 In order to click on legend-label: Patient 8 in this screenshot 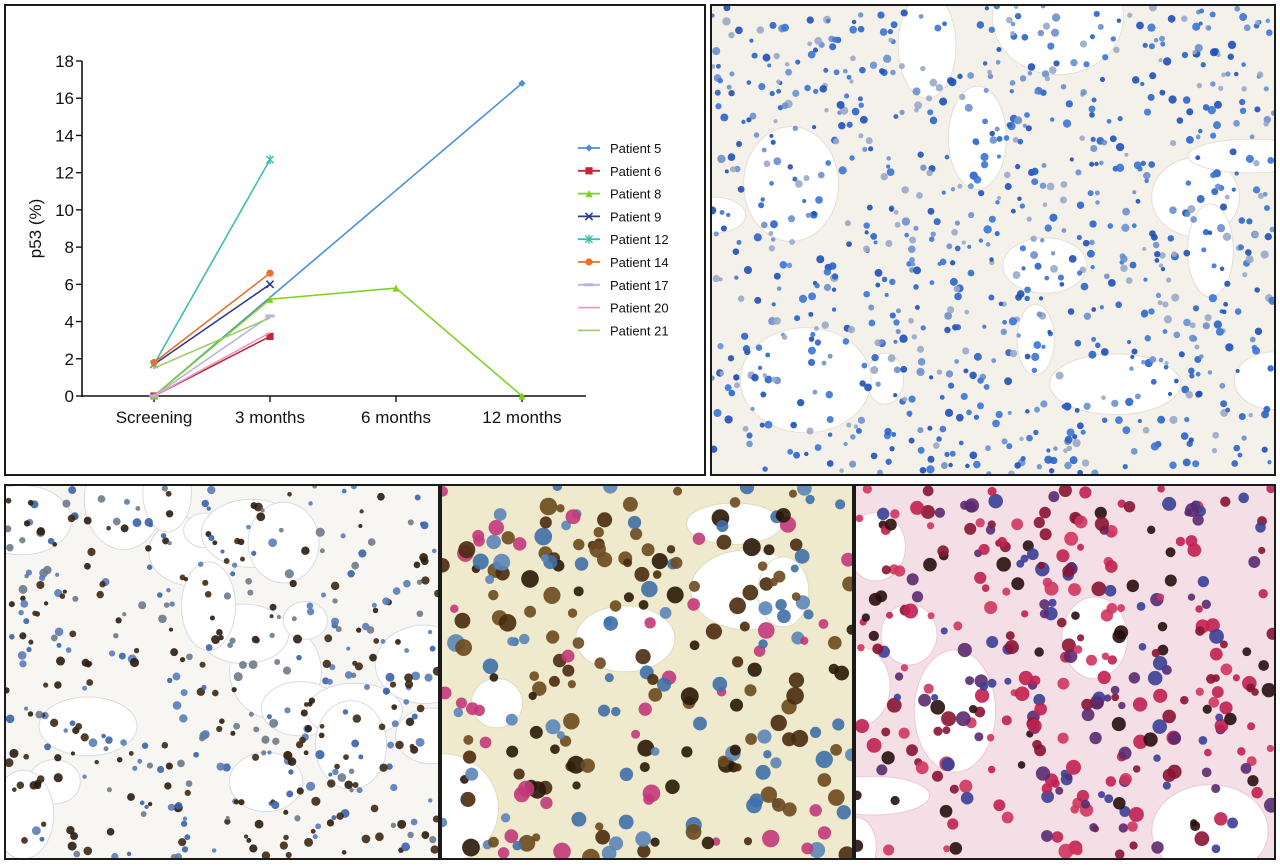, I will do `click(635, 194)`.